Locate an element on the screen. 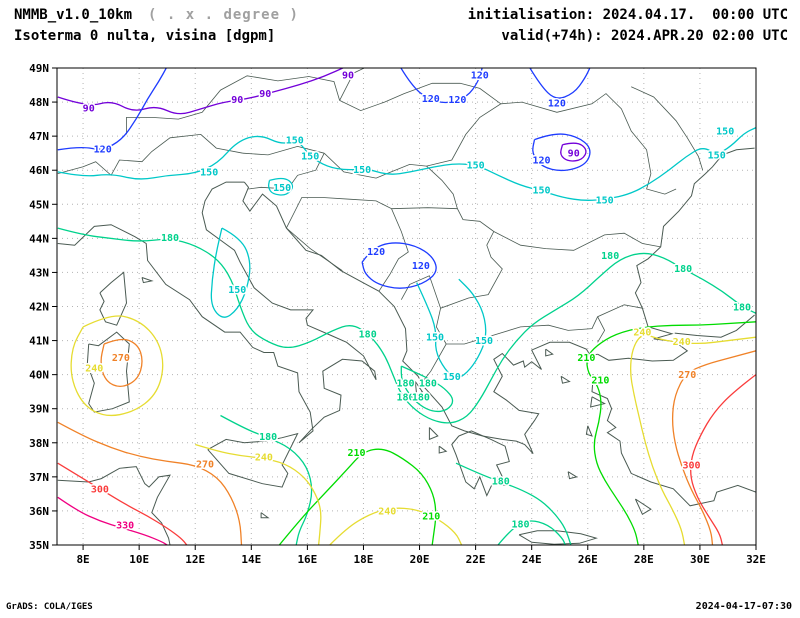  y-tick-label: 36N is located at coordinates (39, 511).